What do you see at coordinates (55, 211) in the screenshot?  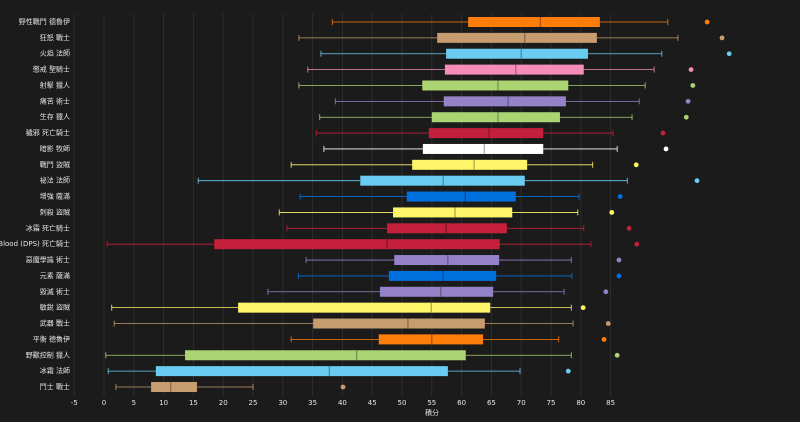 I see `category-label: 刺殺 盜賊` at bounding box center [55, 211].